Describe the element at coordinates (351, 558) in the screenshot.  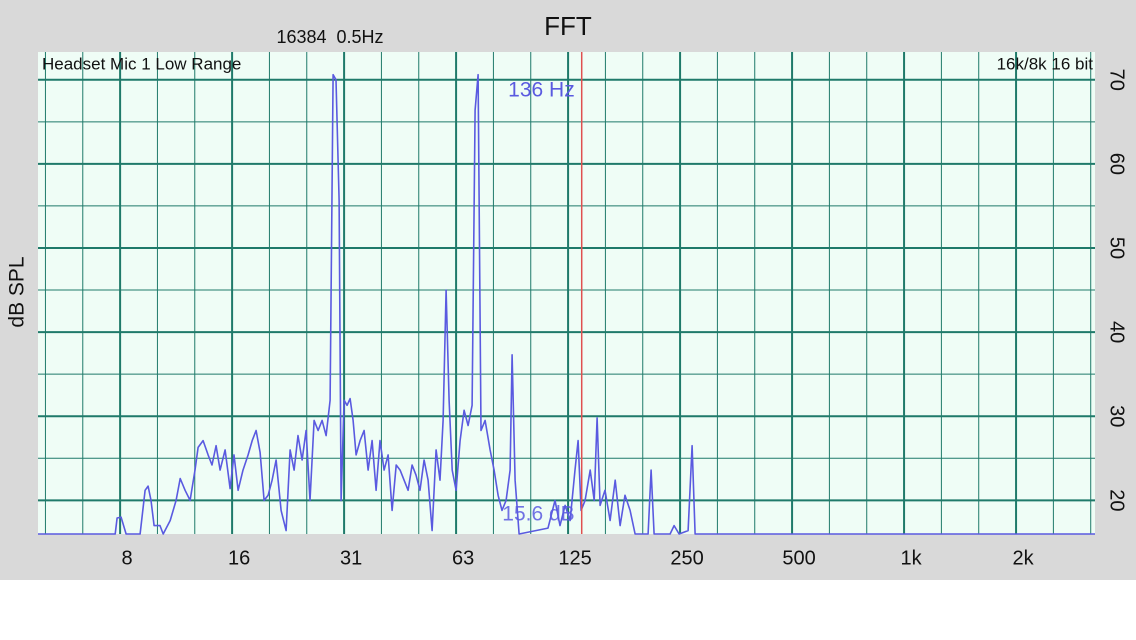
I see `x-tick-label: 31` at that location.